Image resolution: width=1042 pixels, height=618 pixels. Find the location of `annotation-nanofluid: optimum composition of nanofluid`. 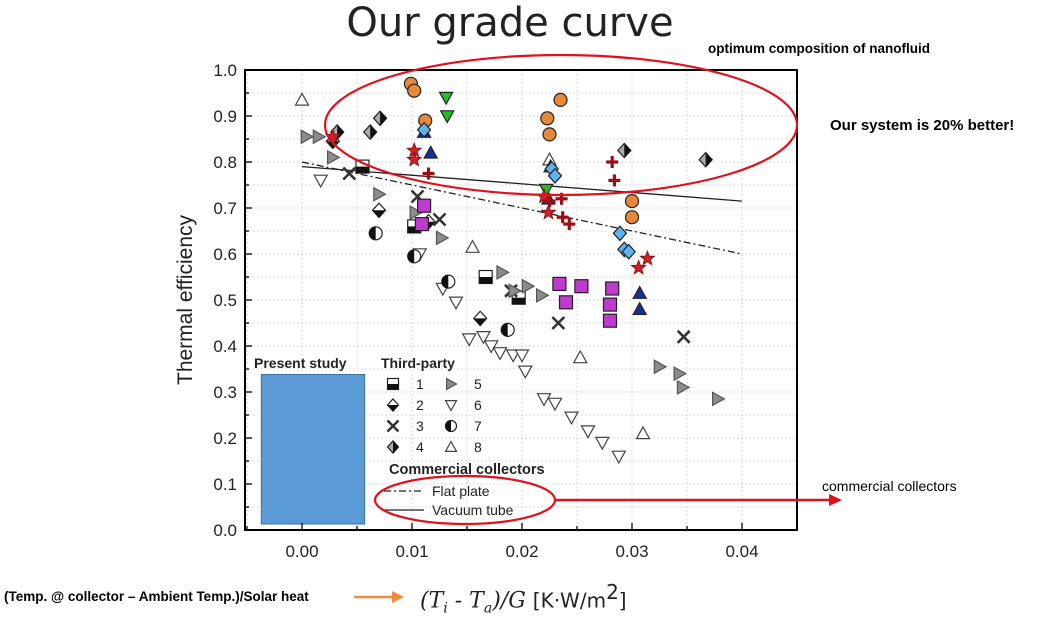

annotation-nanofluid: optimum composition of nanofluid is located at coordinates (819, 48).